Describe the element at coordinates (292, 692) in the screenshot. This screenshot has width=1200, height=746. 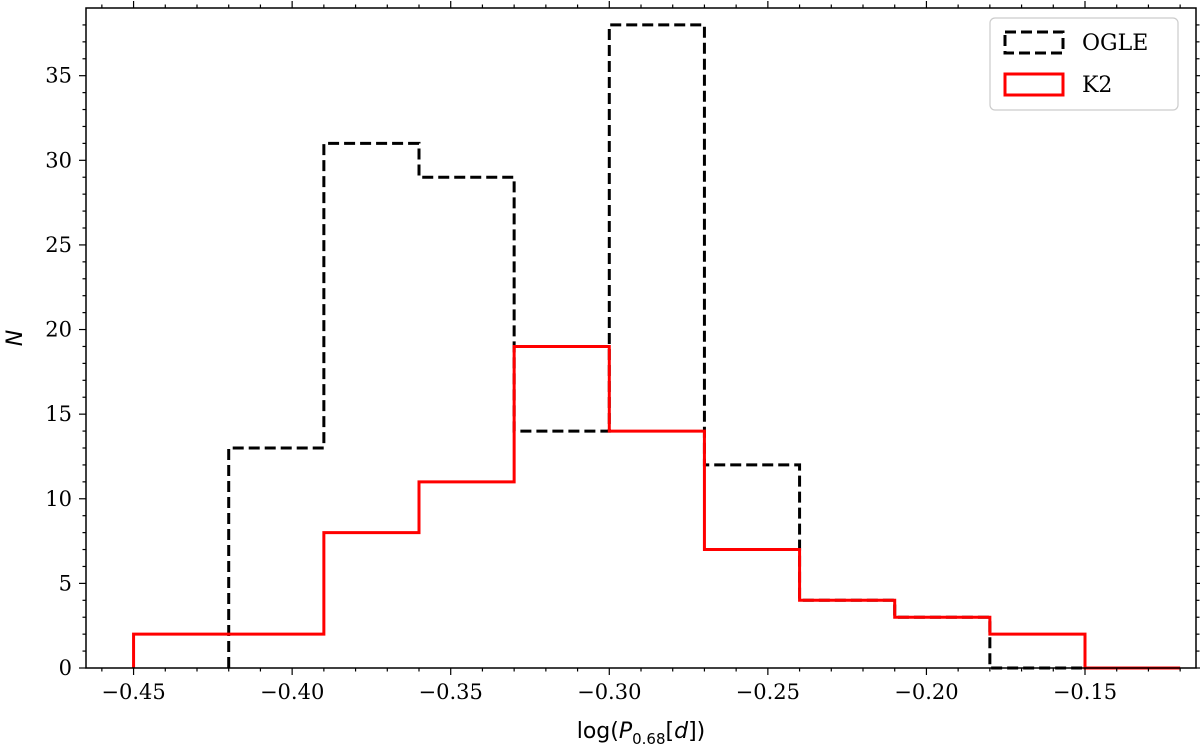
I see `x-tick-label: −0.40` at that location.